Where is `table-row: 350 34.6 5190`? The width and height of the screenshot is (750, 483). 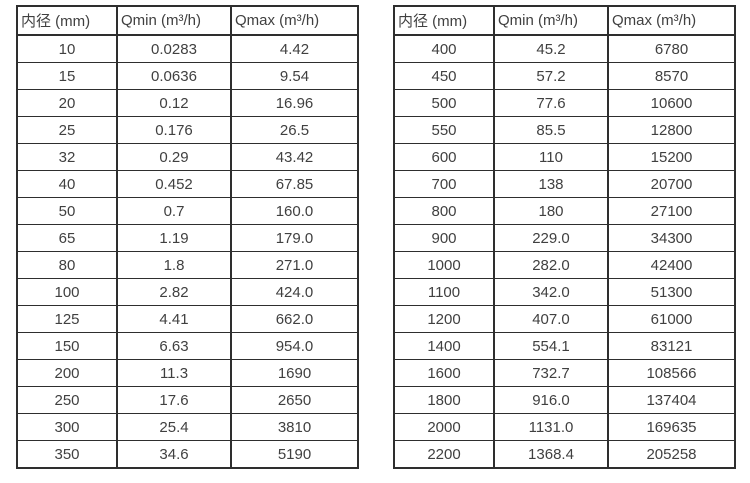
table-row: 350 34.6 5190 is located at coordinates (187, 454).